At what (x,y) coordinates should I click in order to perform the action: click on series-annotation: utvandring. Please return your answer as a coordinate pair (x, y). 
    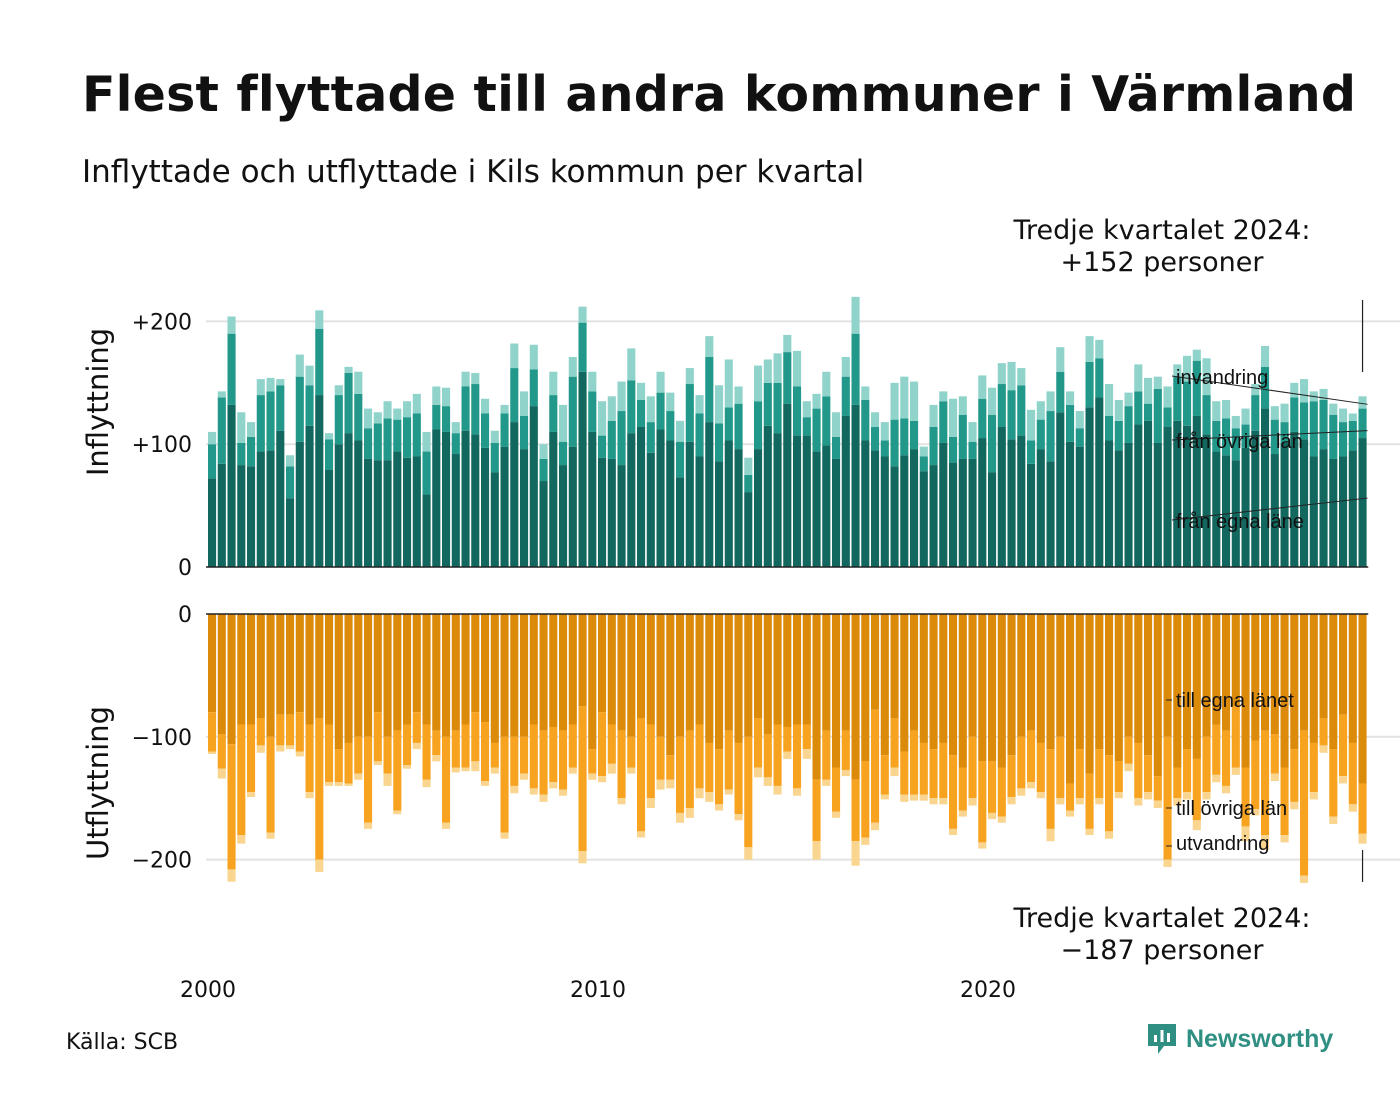
    Looking at the image, I should click on (1222, 844).